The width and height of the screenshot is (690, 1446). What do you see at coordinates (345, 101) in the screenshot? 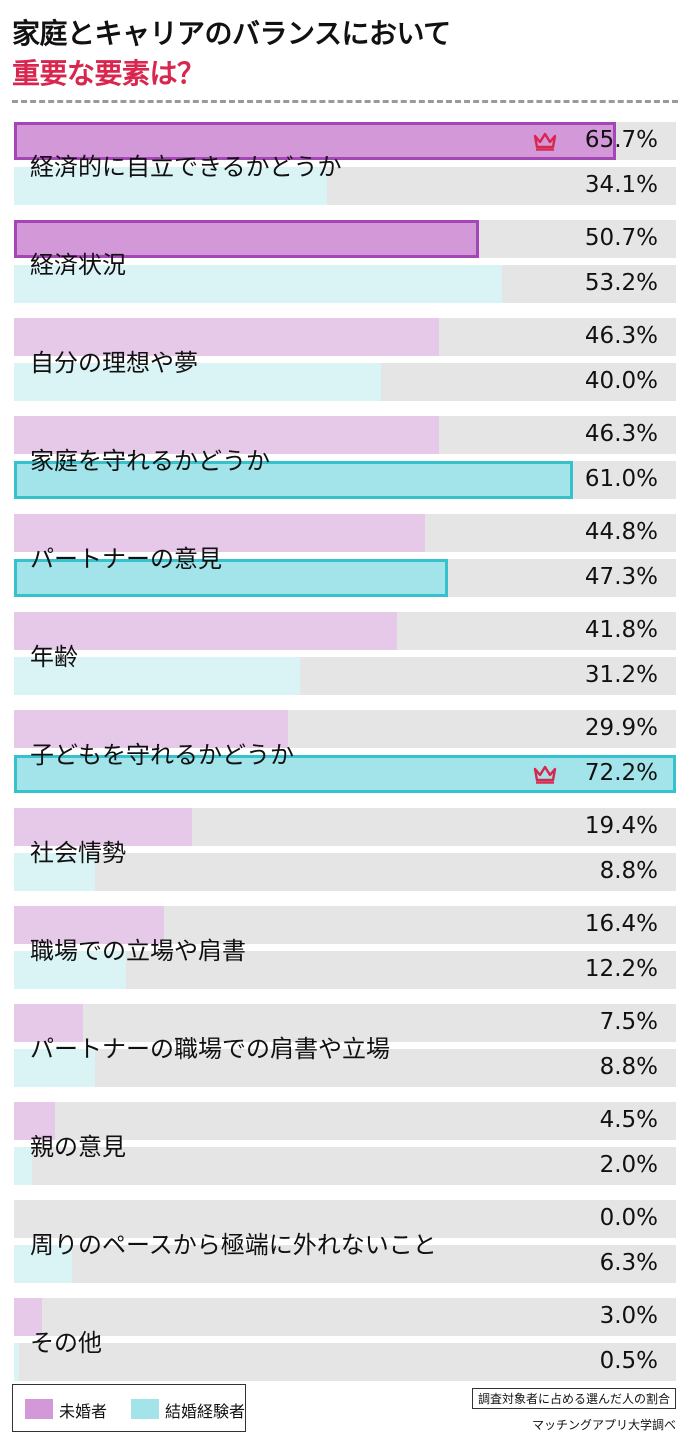
I see `title-divider` at bounding box center [345, 101].